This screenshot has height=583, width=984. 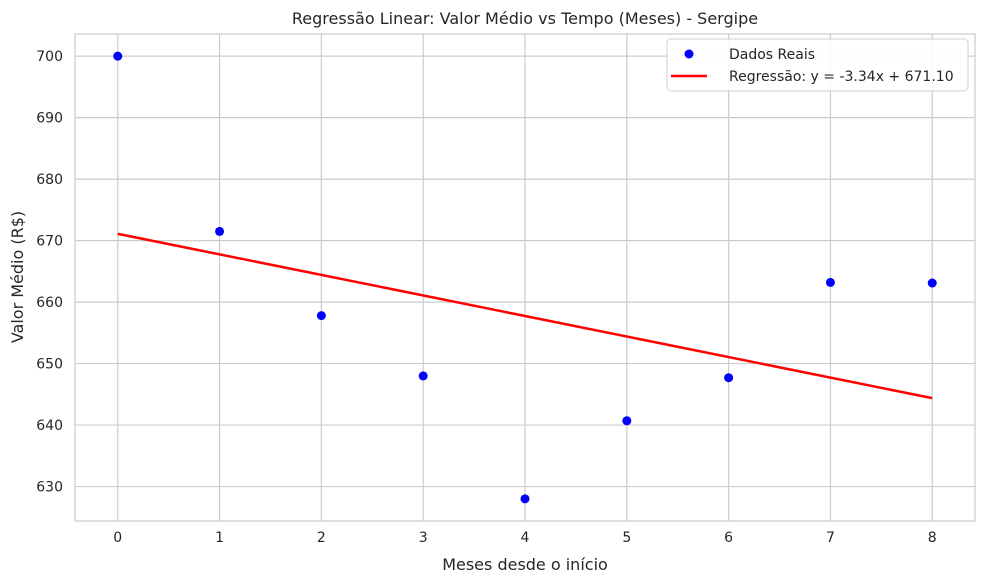 I want to click on x-tick-label: 5, so click(x=626, y=538).